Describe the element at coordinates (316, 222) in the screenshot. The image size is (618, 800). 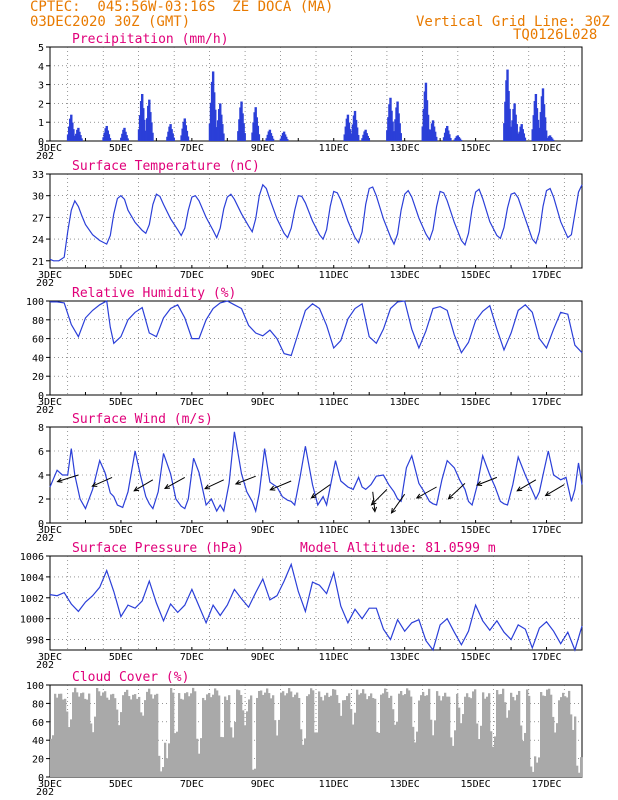
I see `temperature-series-line` at that location.